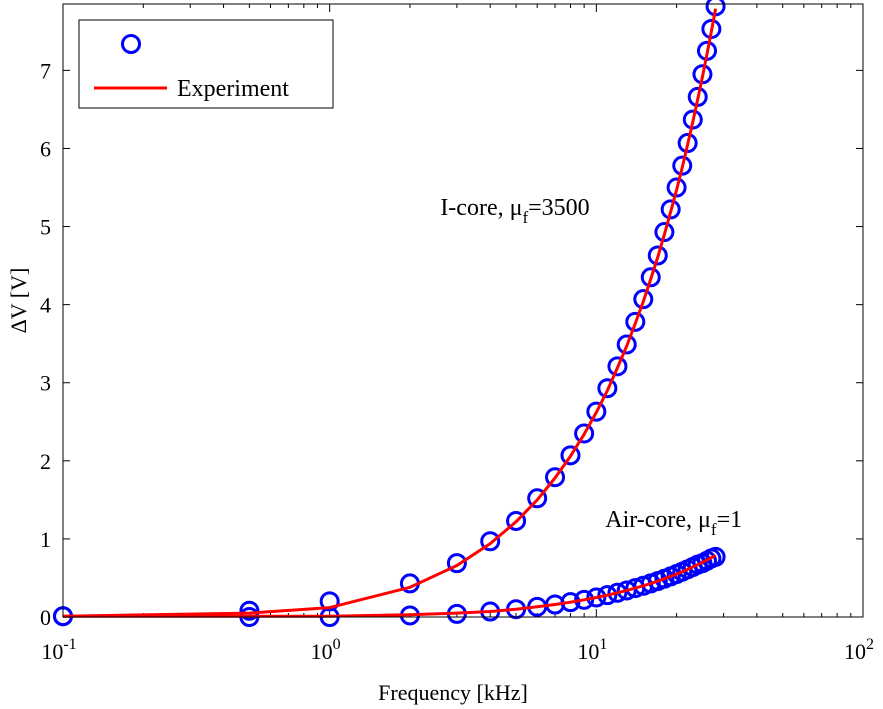  Describe the element at coordinates (58, 650) in the screenshot. I see `x-tick-label: 10⁻¹` at that location.